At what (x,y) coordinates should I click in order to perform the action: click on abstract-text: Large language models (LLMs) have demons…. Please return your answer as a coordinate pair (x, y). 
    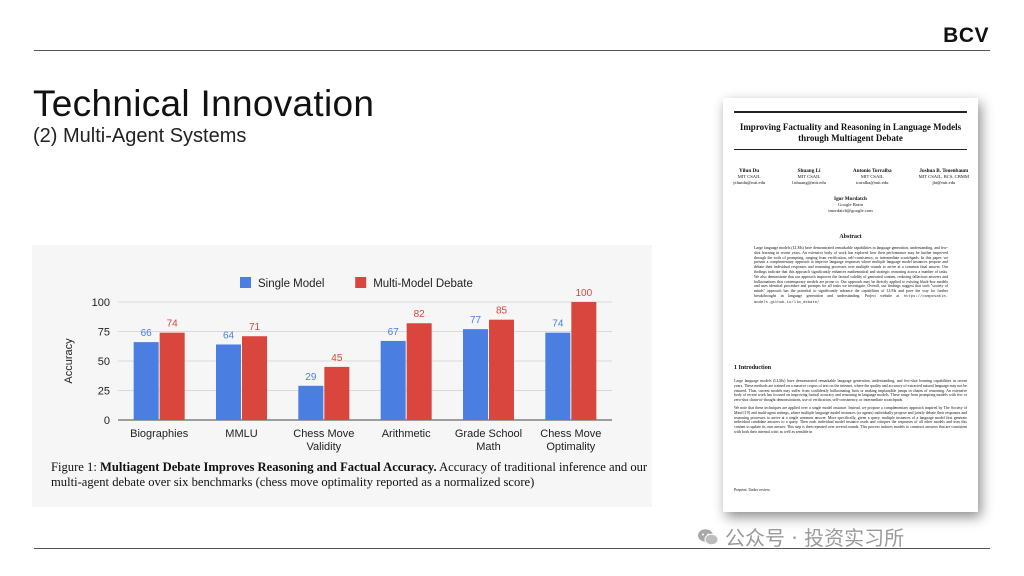
    Looking at the image, I should click on (851, 276).